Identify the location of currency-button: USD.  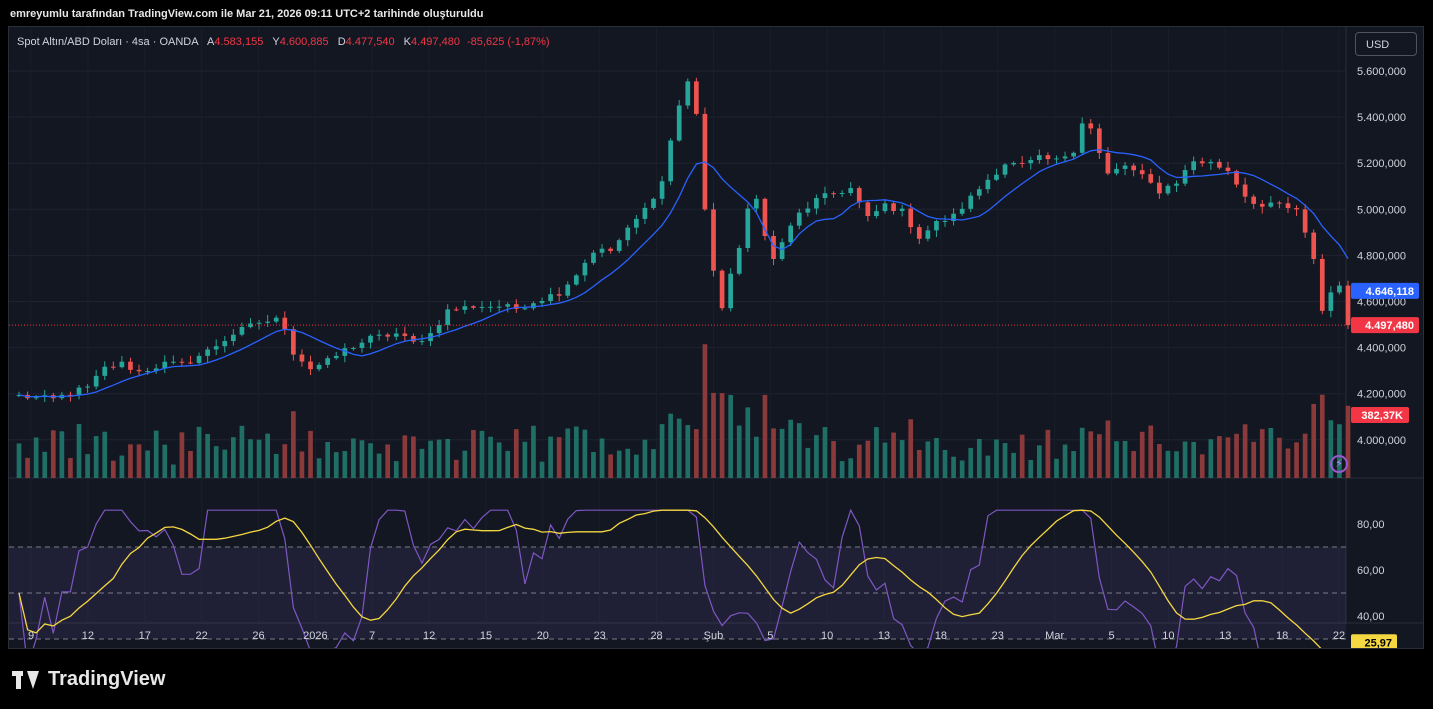
(1386, 44).